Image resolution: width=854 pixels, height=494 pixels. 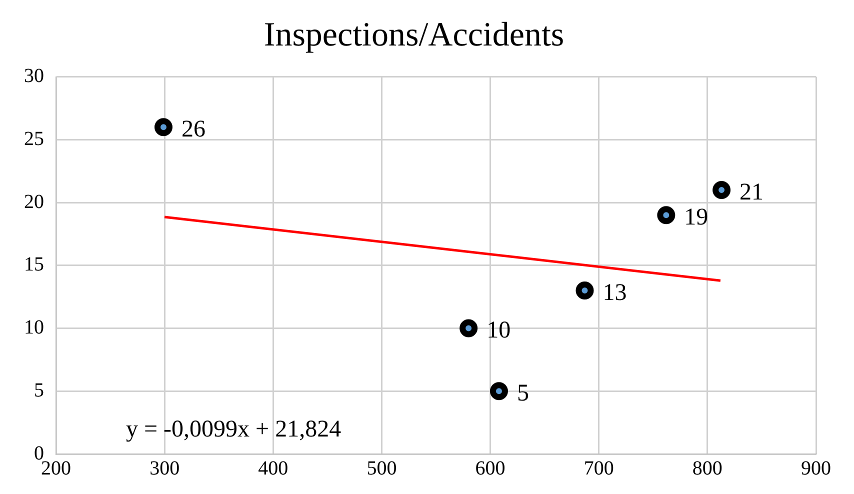 I want to click on annotation: y = -0,0099x + 21,824, so click(x=234, y=429).